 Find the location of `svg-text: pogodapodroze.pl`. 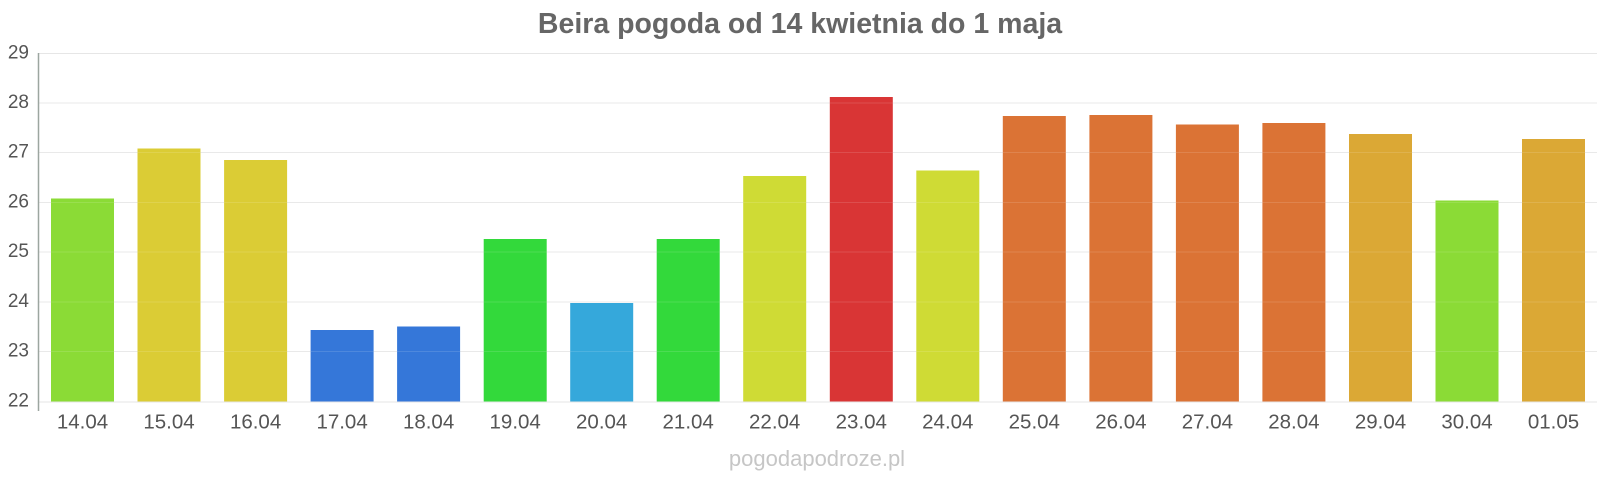

svg-text: pogodapodroze.pl is located at coordinates (817, 458).